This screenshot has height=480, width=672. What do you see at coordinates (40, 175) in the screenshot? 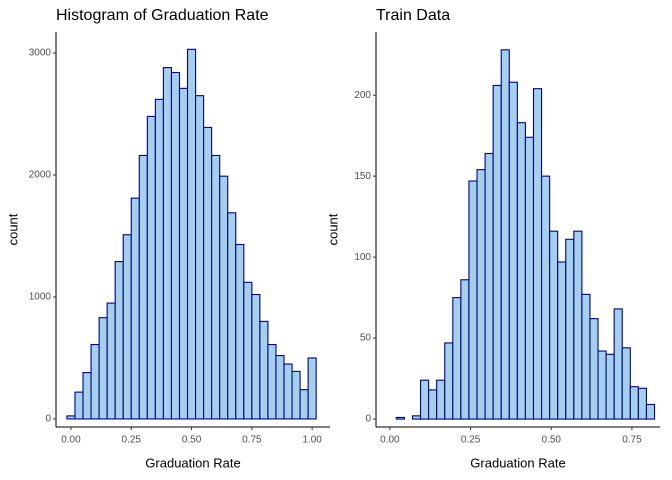
I see `y-tick-label: 2000` at bounding box center [40, 175].